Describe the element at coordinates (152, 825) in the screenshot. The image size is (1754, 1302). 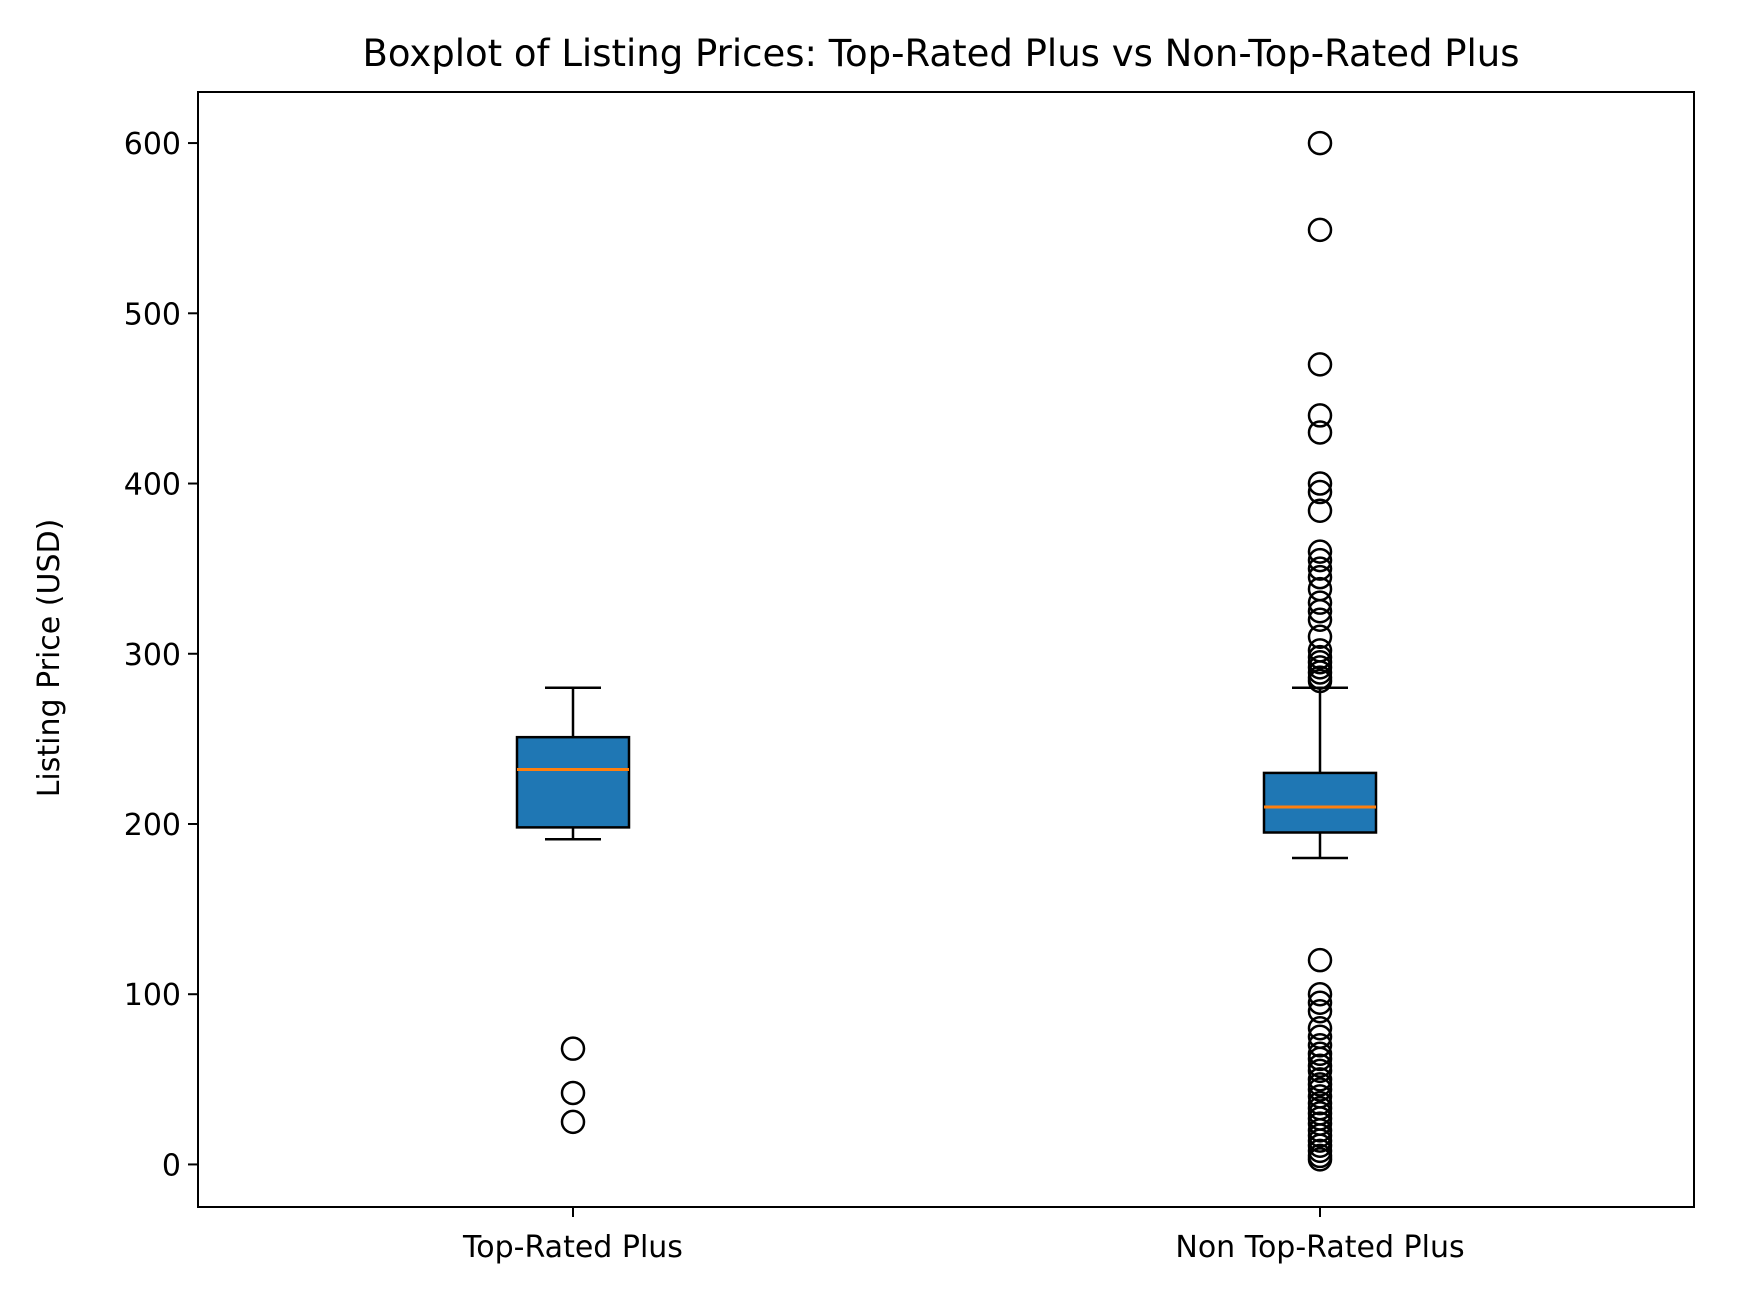
I see `y-tick-label: 200` at that location.